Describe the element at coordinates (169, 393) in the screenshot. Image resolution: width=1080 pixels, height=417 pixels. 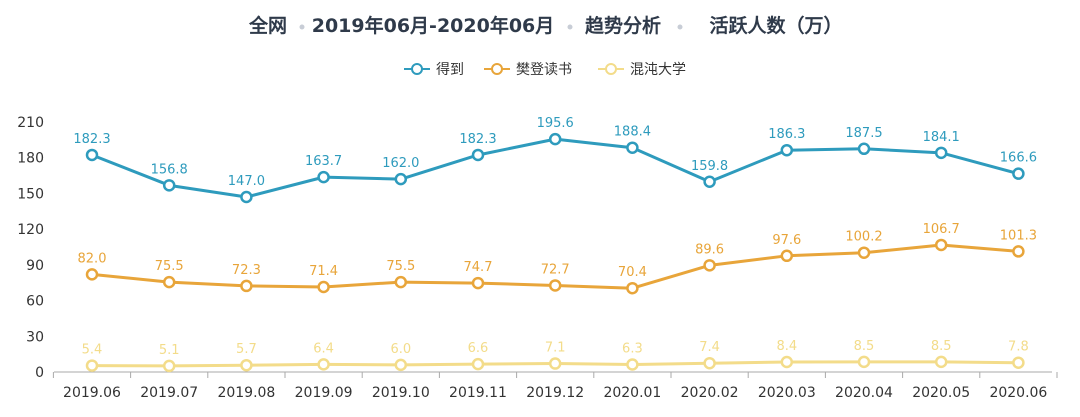
I see `x-tick-label: 2019.07` at that location.